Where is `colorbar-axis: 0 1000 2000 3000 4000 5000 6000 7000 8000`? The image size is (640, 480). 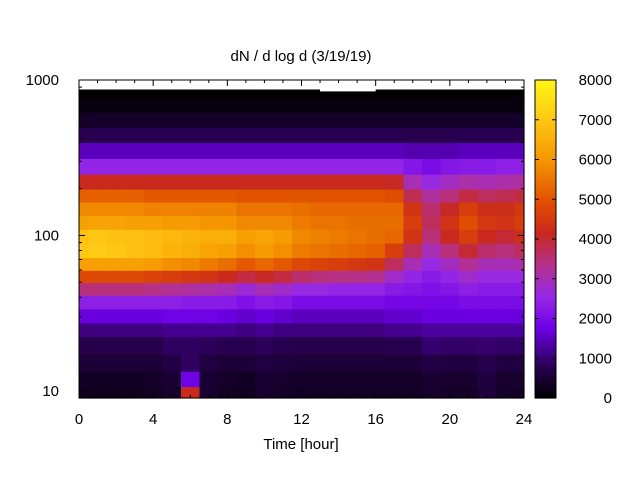
colorbar-axis: 0 1000 2000 3000 4000 5000 6000 7000 8000 is located at coordinates (573, 239).